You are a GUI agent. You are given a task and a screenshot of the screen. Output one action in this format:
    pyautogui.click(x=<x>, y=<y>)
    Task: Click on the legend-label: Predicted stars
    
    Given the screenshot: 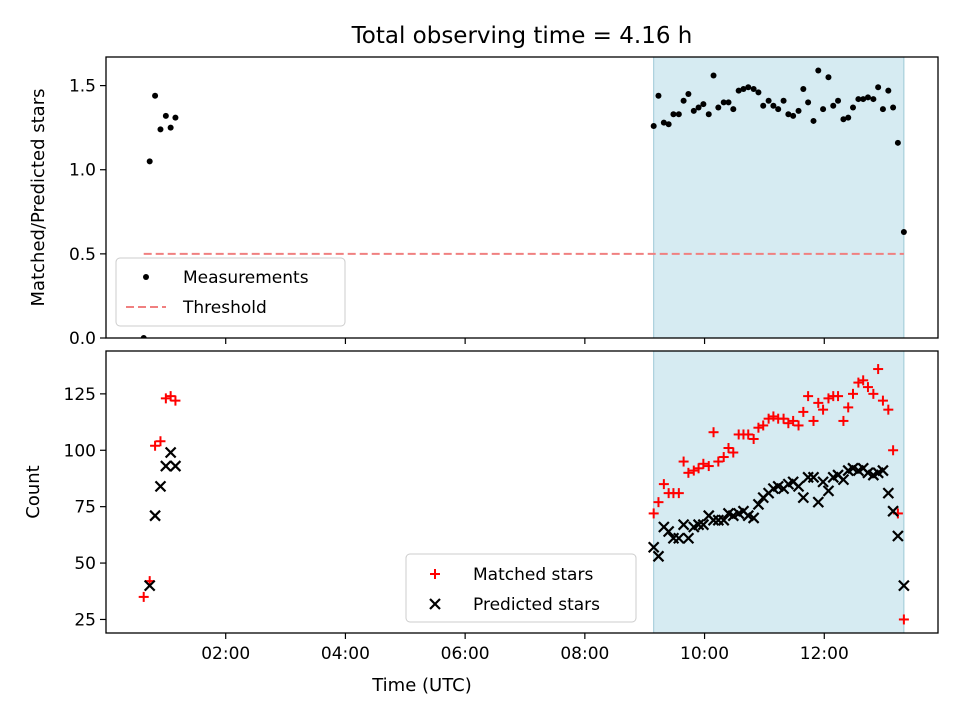 What is the action you would take?
    pyautogui.click(x=536, y=605)
    